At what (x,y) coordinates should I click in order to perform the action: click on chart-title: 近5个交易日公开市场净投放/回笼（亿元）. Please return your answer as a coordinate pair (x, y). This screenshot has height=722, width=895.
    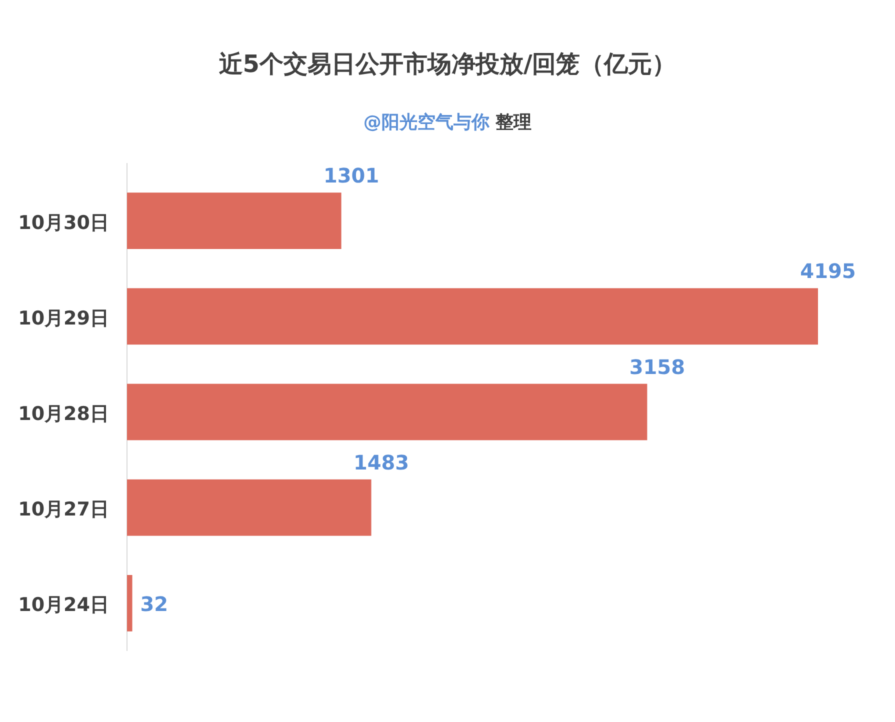
    Looking at the image, I should click on (447, 64).